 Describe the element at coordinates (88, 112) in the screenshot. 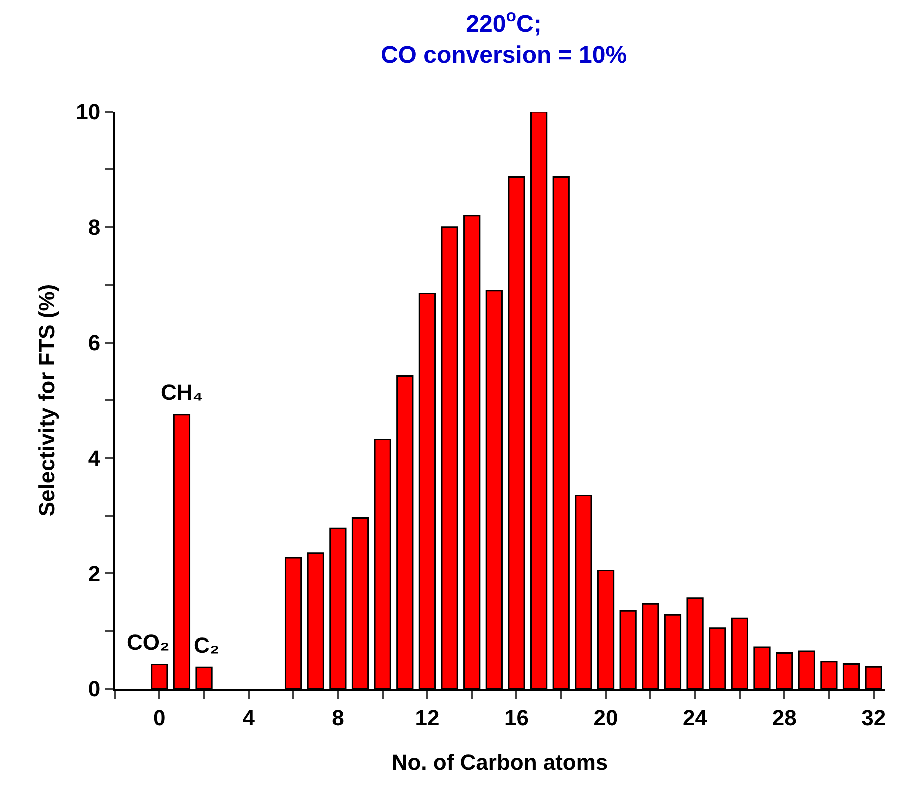

I see `y-tick-label: 10` at that location.